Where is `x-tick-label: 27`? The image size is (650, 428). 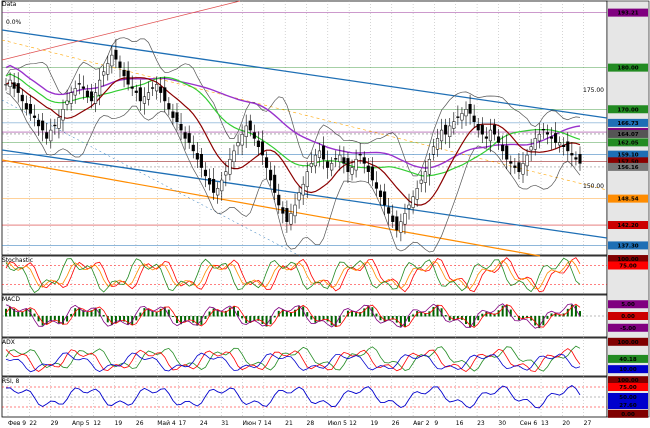
x-tick-label: 27 is located at coordinates (588, 423).